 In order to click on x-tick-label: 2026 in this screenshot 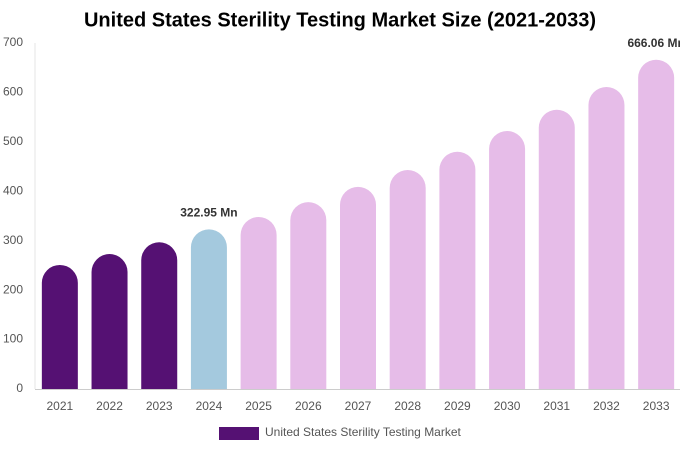, I will do `click(308, 406)`.